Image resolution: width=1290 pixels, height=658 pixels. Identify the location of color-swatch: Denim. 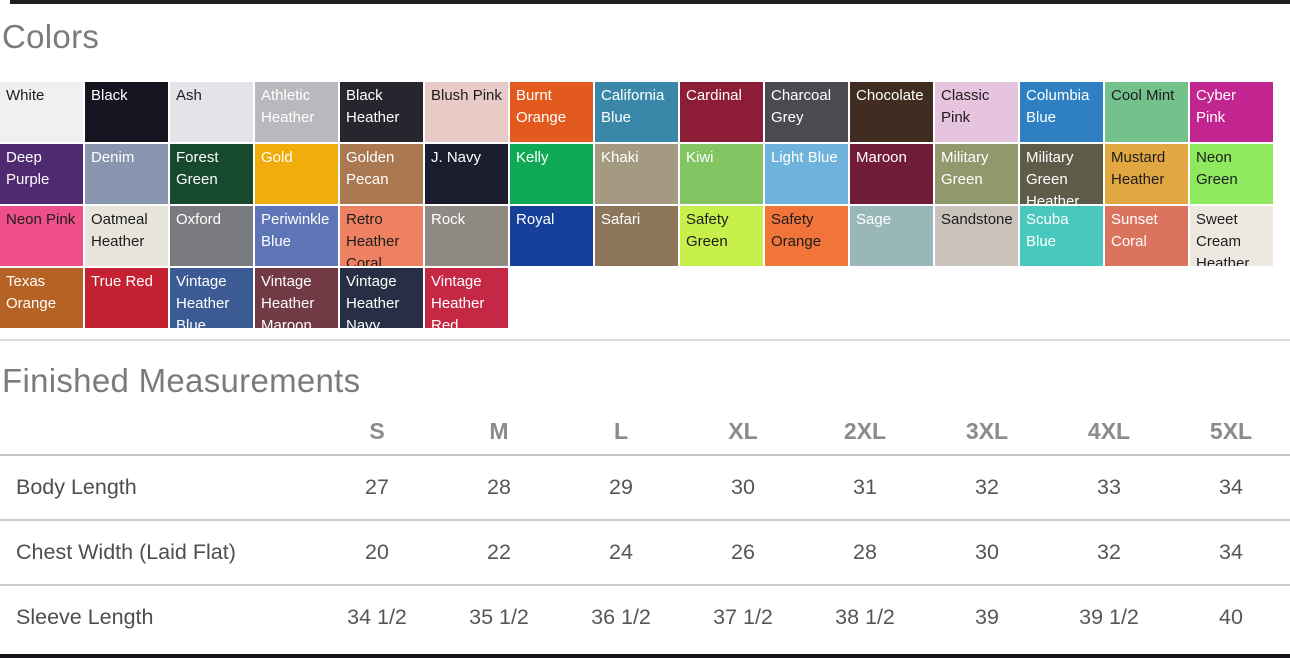
(126, 174).